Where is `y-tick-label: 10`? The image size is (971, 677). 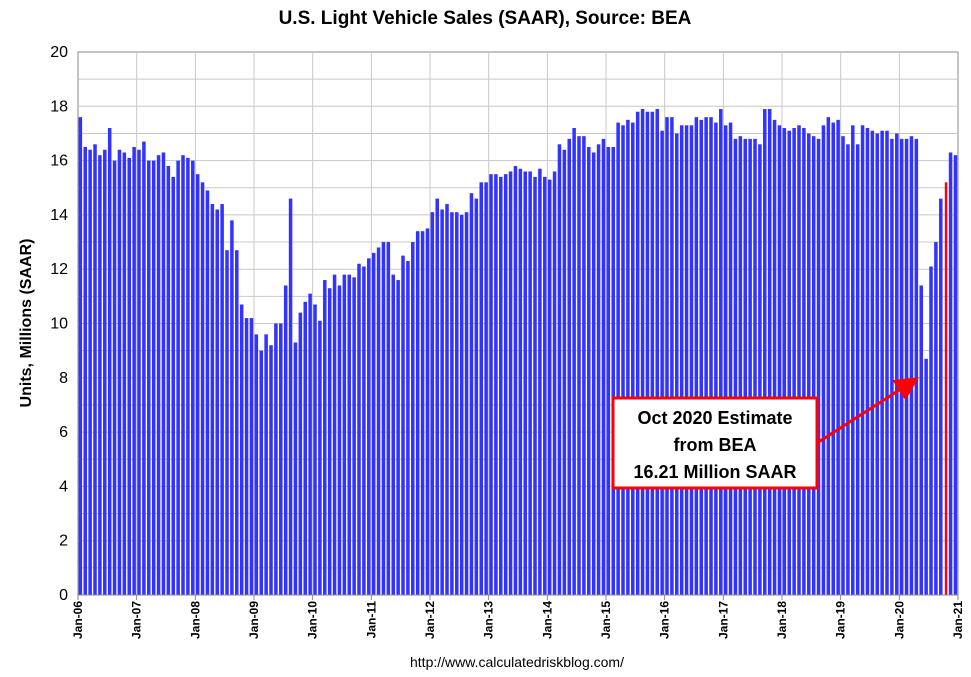 y-tick-label: 10 is located at coordinates (59, 324).